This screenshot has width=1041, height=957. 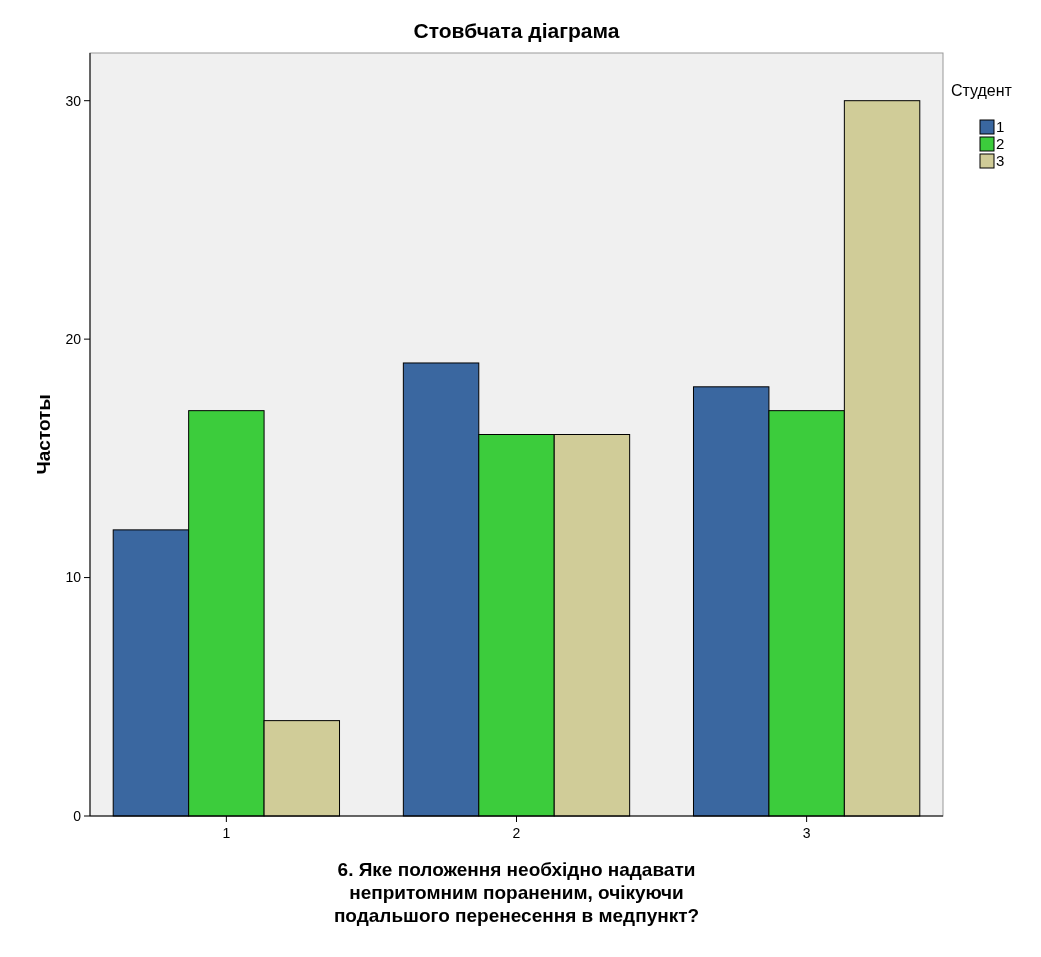 I want to click on y-tick-label: 30, so click(x=73, y=100).